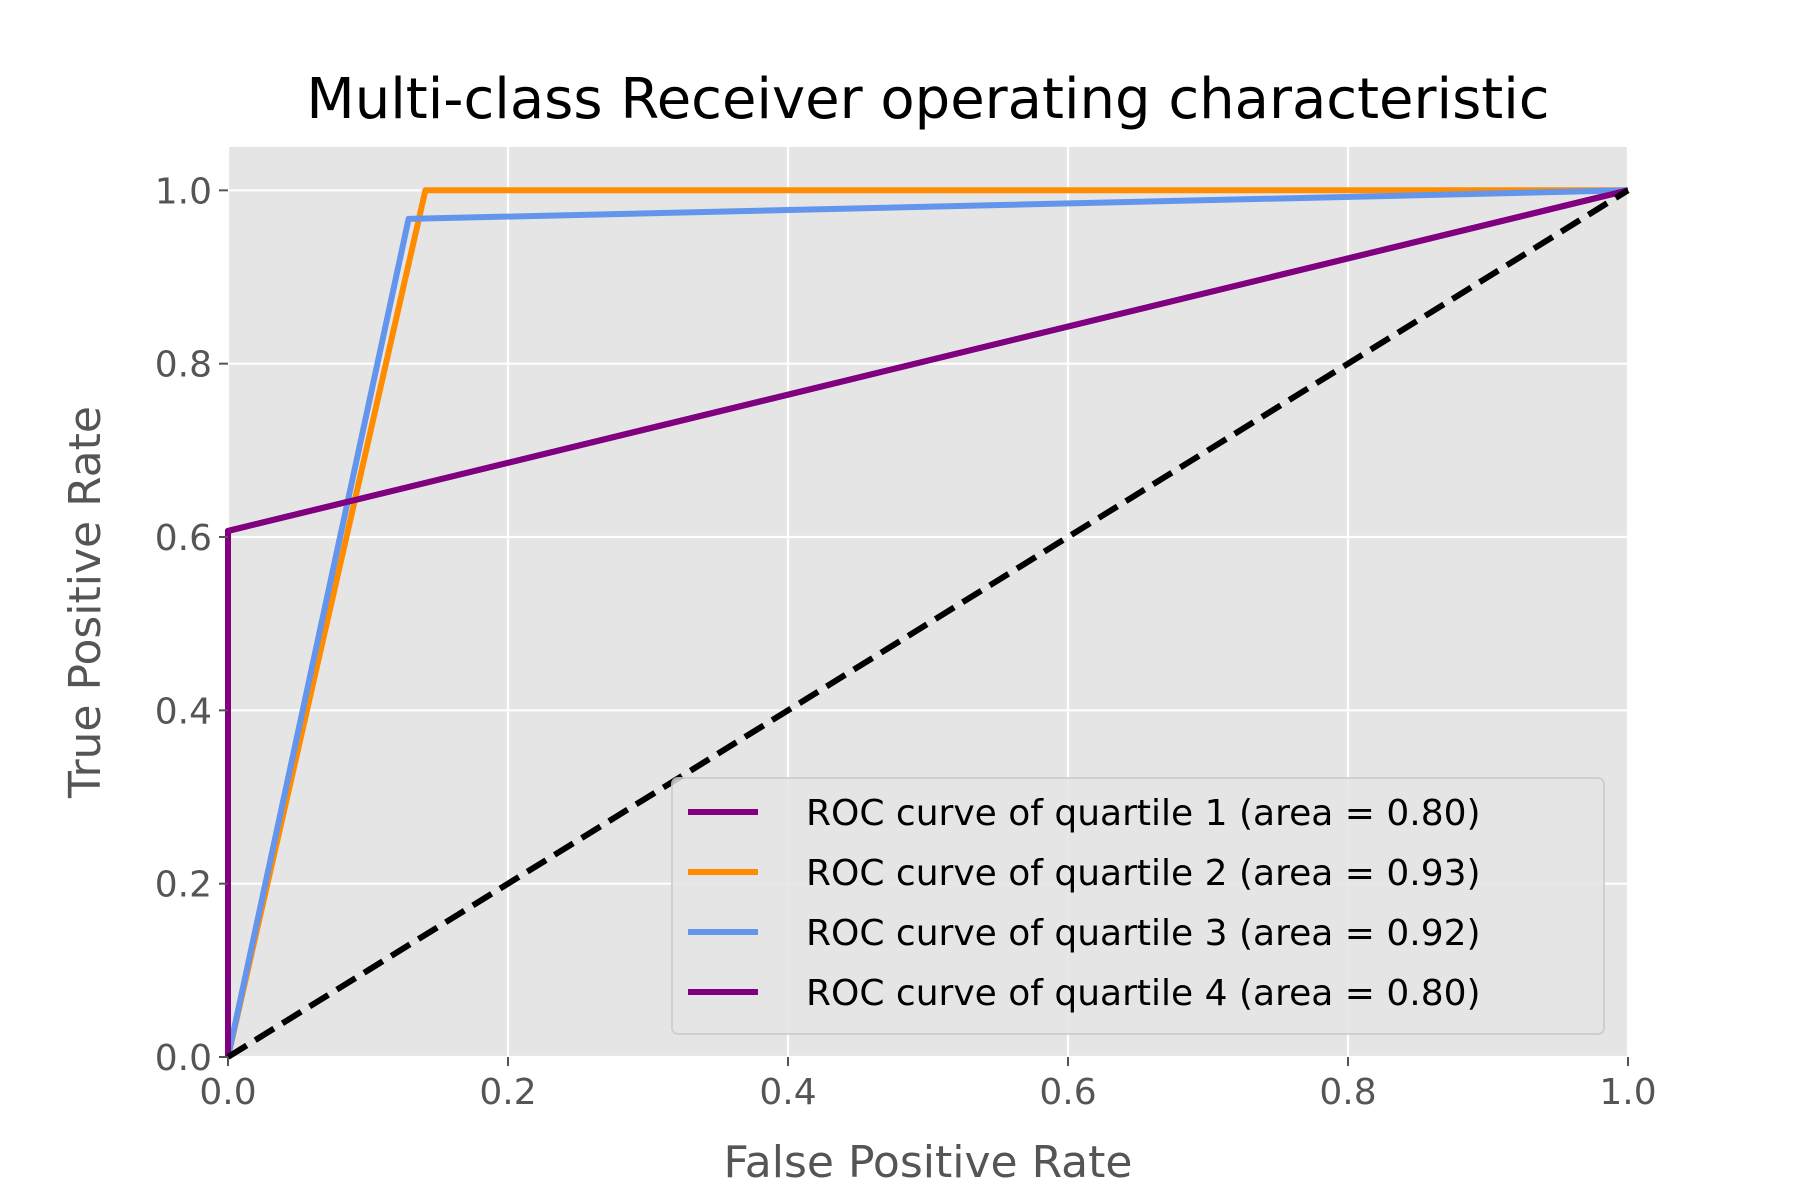 The image size is (1800, 1200). I want to click on x-tick-label: 0.2, so click(507, 1092).